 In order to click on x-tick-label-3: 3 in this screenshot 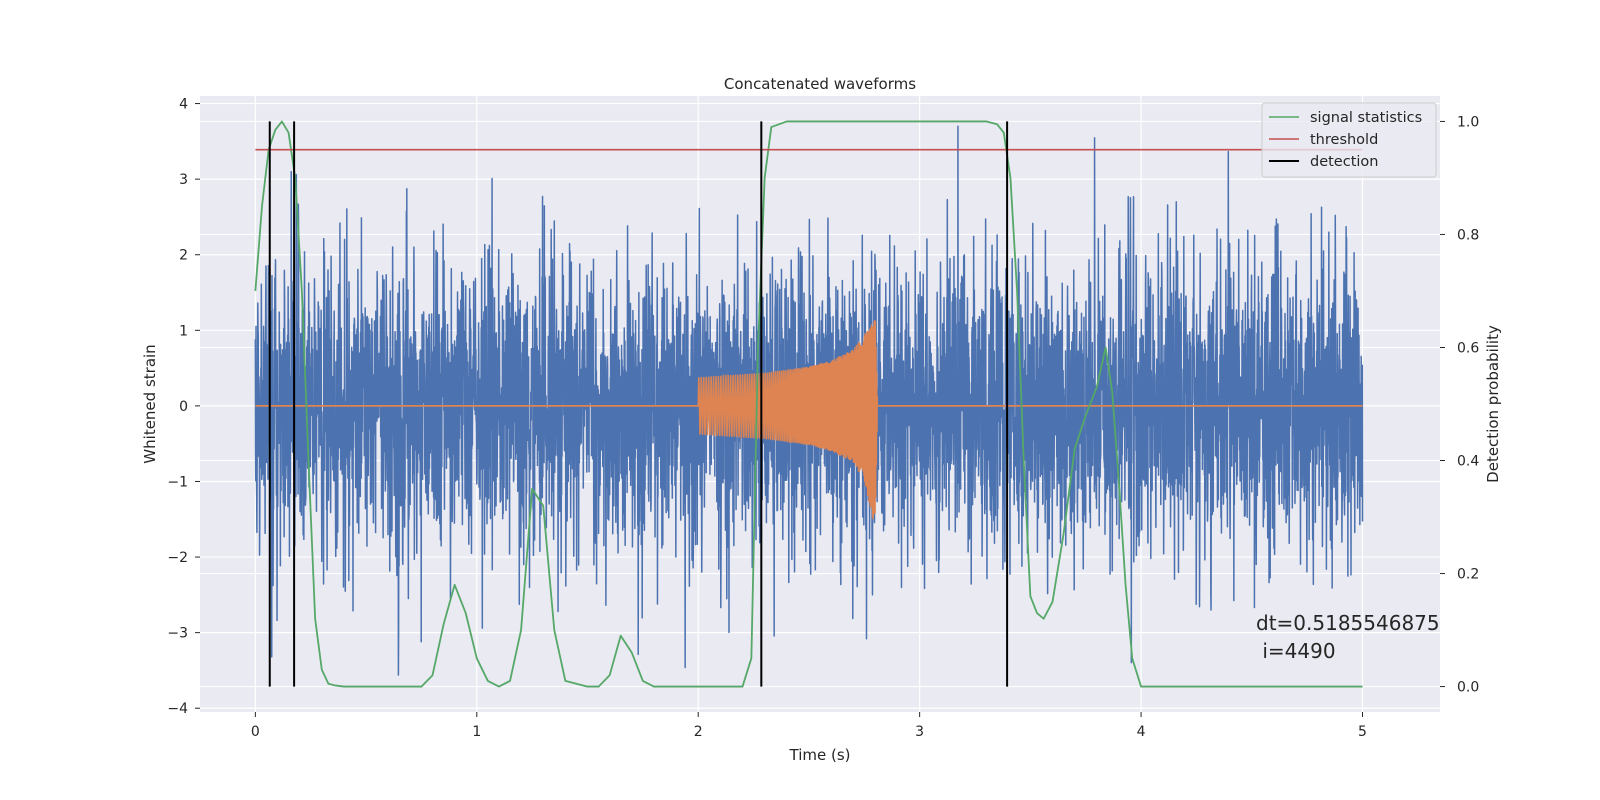, I will do `click(919, 732)`.